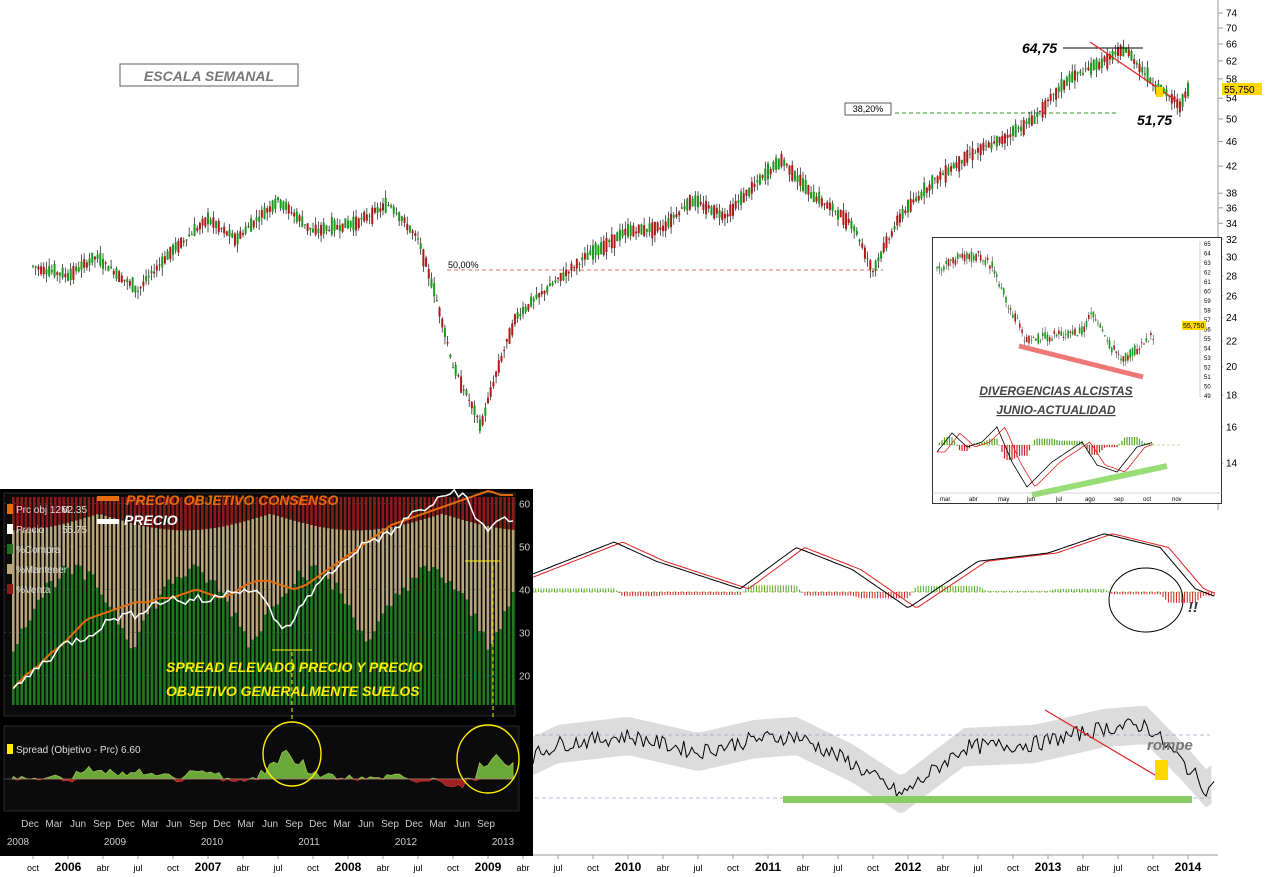  Describe the element at coordinates (488, 759) in the screenshot. I see `spread-circle-2013` at that location.